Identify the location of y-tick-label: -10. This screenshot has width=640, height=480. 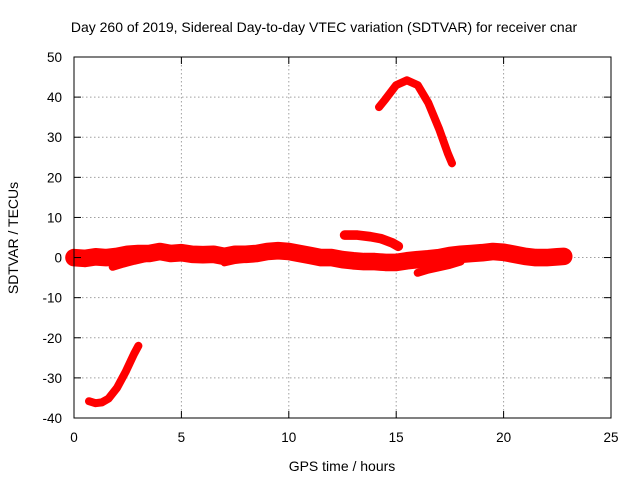
(52, 298).